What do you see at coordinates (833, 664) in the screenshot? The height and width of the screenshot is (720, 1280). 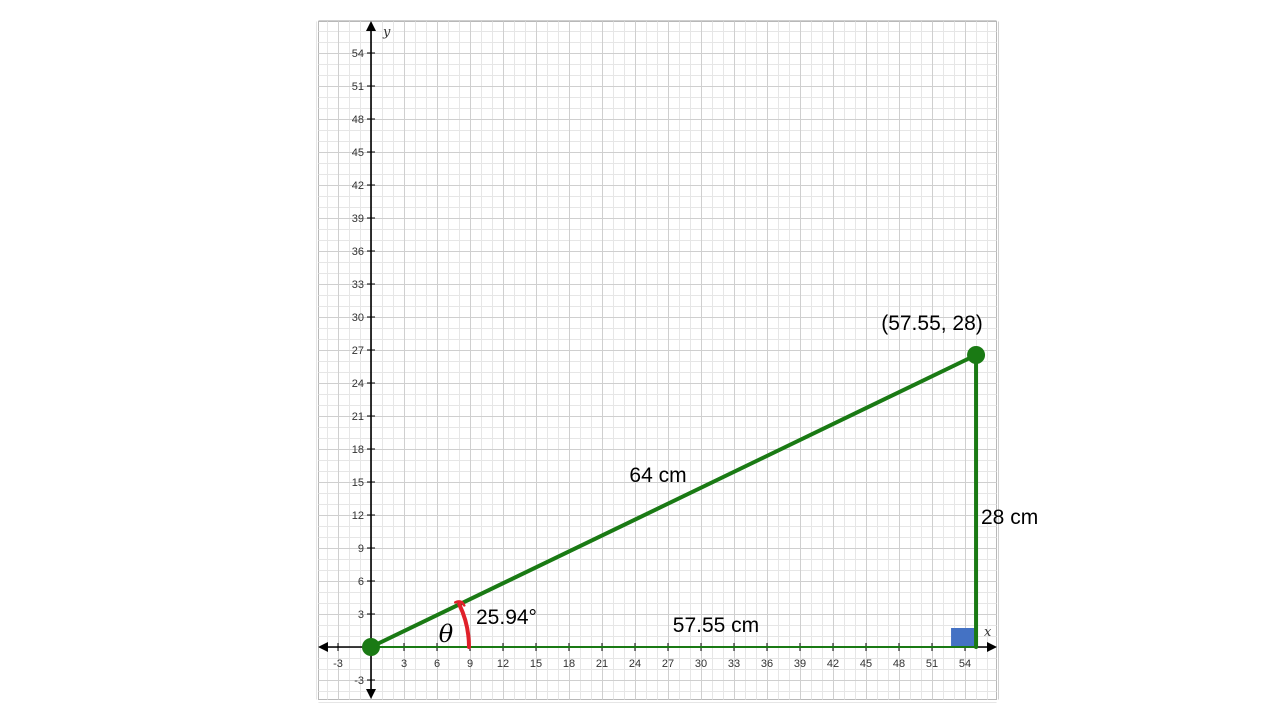 I see `x-tick-label: 42` at bounding box center [833, 664].